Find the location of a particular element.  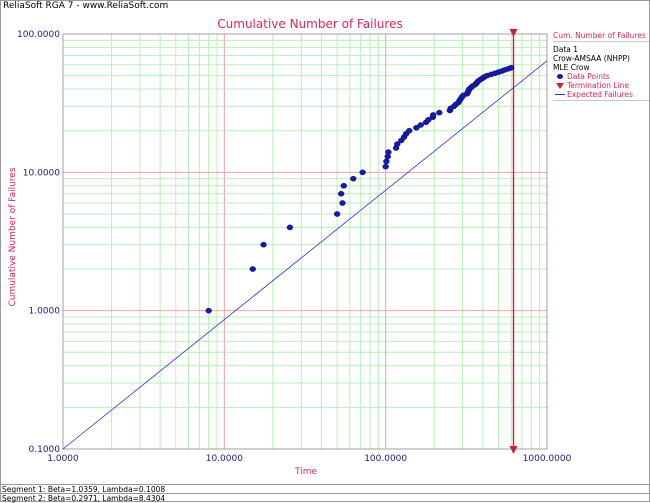

legend-divider is located at coordinates (601, 100).